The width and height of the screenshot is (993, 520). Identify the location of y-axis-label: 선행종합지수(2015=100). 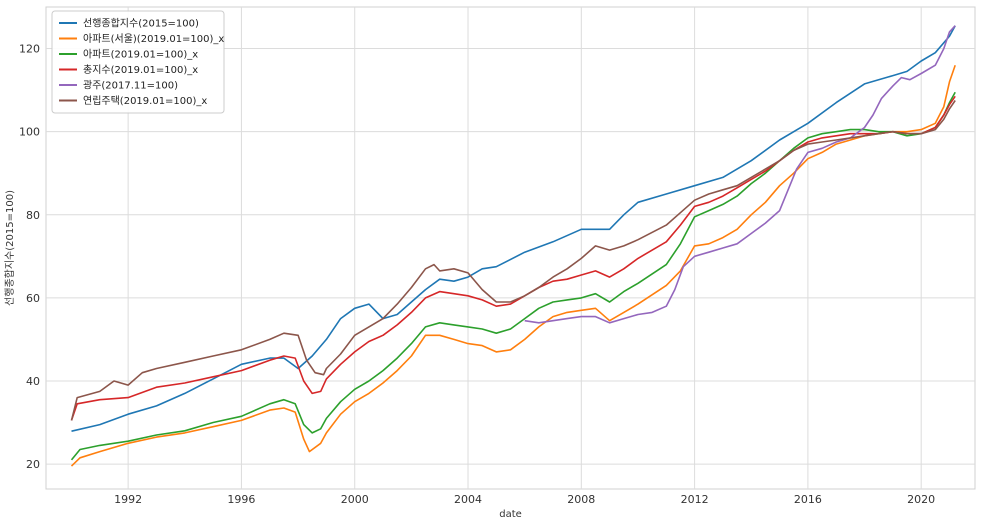
(10, 248).